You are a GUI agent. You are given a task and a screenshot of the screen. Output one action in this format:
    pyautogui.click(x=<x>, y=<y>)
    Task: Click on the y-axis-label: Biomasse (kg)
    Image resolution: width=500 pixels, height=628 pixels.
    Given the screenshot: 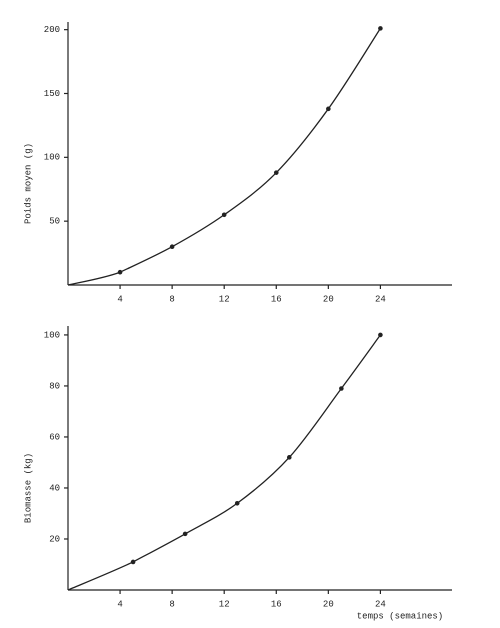 What is the action you would take?
    pyautogui.click(x=28, y=488)
    